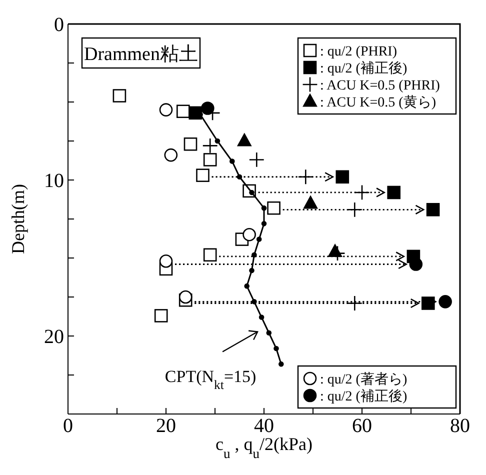 This screenshot has height=475, width=486. What do you see at coordinates (166, 426) in the screenshot?
I see `x-tick-label: 20` at bounding box center [166, 426].